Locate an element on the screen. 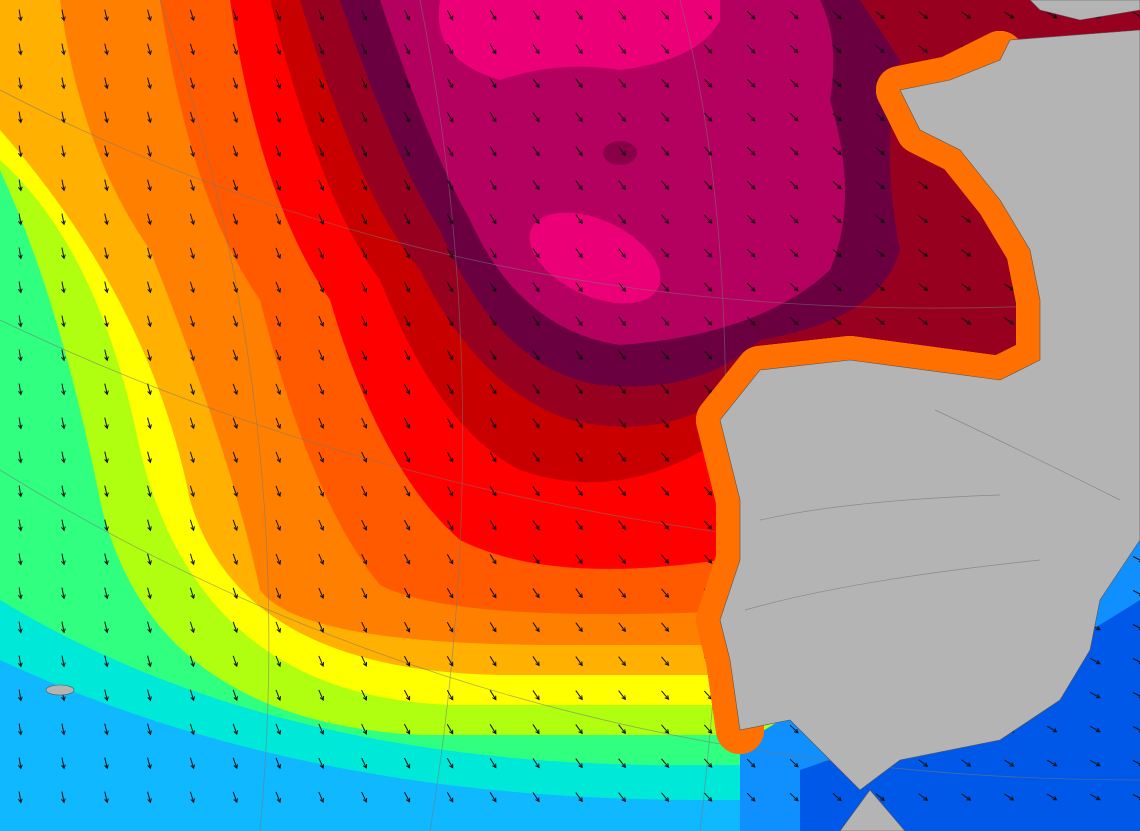 The image size is (1140, 831). band is located at coordinates (595, 258).